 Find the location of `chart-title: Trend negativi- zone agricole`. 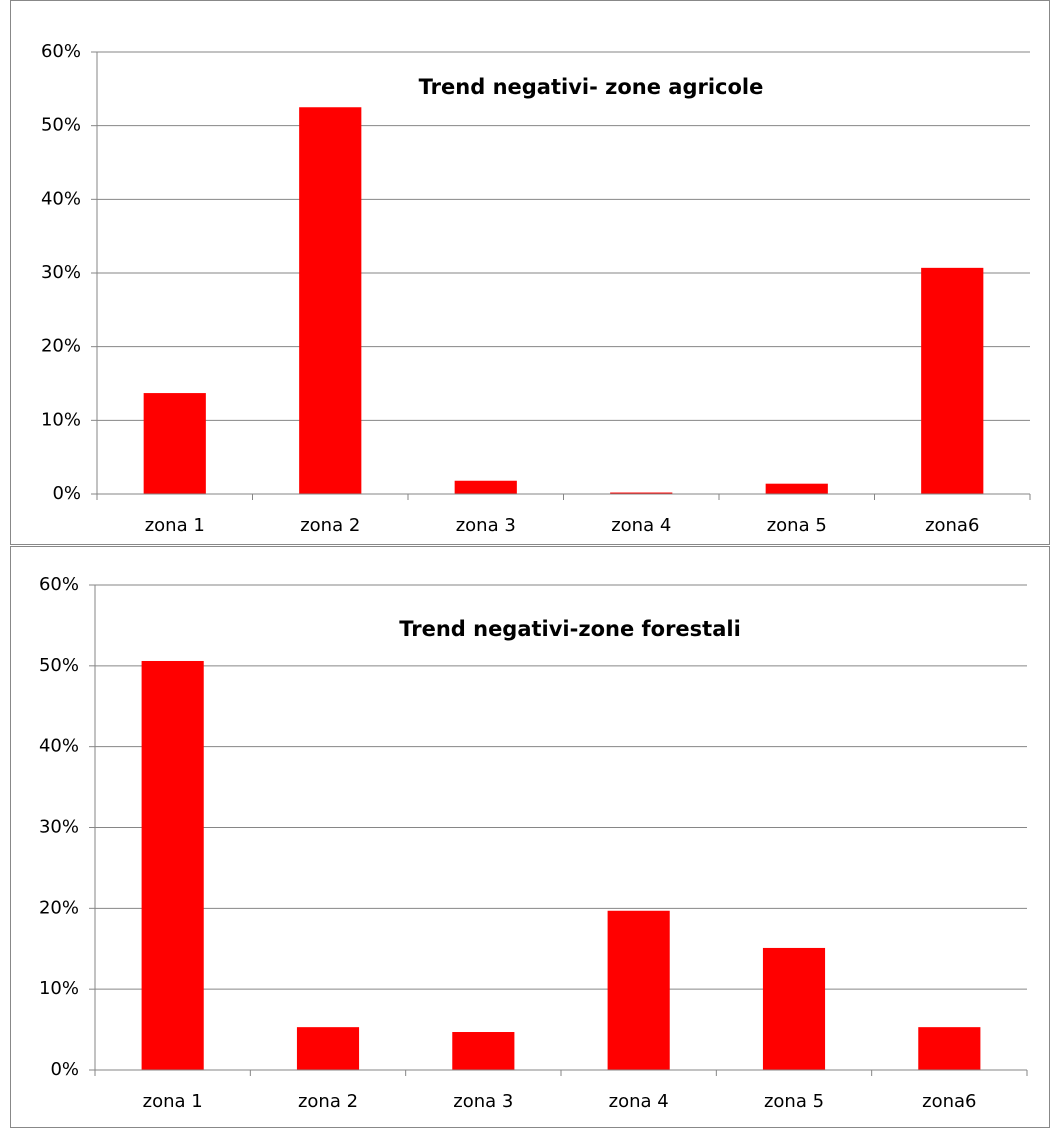

chart-title: Trend negativi- zone agricole is located at coordinates (591, 87).